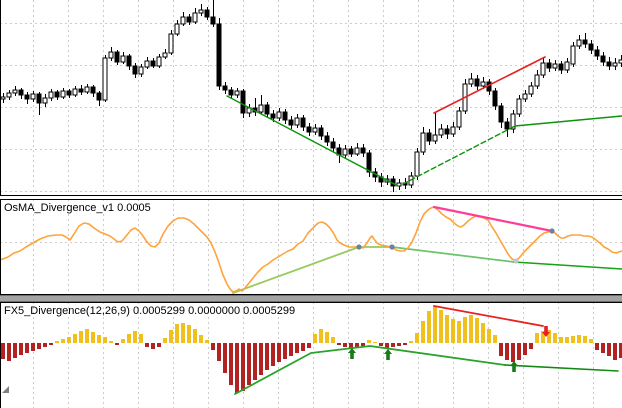 This screenshot has width=622, height=408. What do you see at coordinates (77, 208) in the screenshot?
I see `osma-indicator-label: OsMA_Divergence_v1 0.0005` at bounding box center [77, 208].